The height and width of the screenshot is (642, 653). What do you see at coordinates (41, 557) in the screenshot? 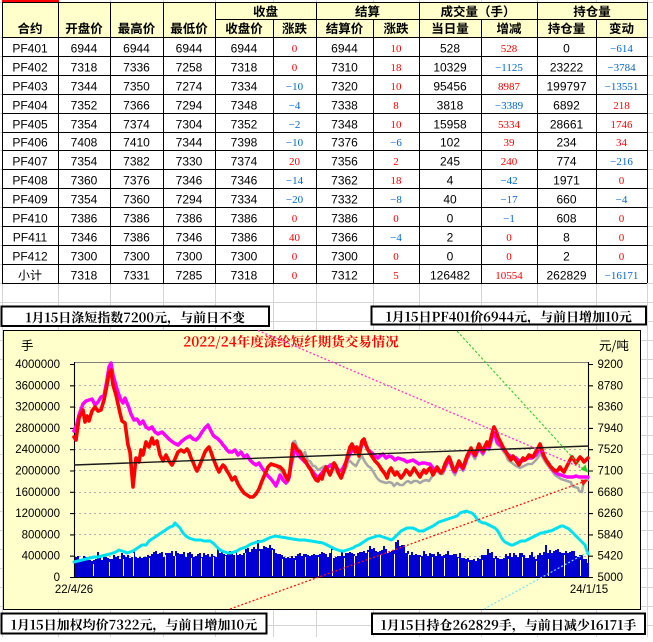
I see `svg-text: 400000` at bounding box center [41, 557].